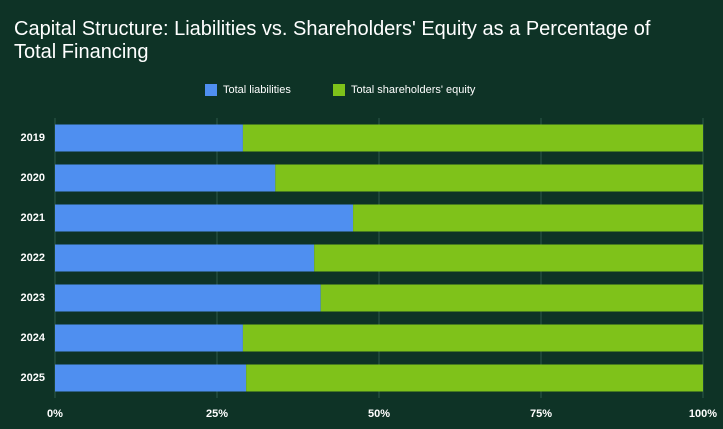 Image resolution: width=723 pixels, height=429 pixels. What do you see at coordinates (33, 258) in the screenshot?
I see `y-tick-label: 2022` at bounding box center [33, 258].